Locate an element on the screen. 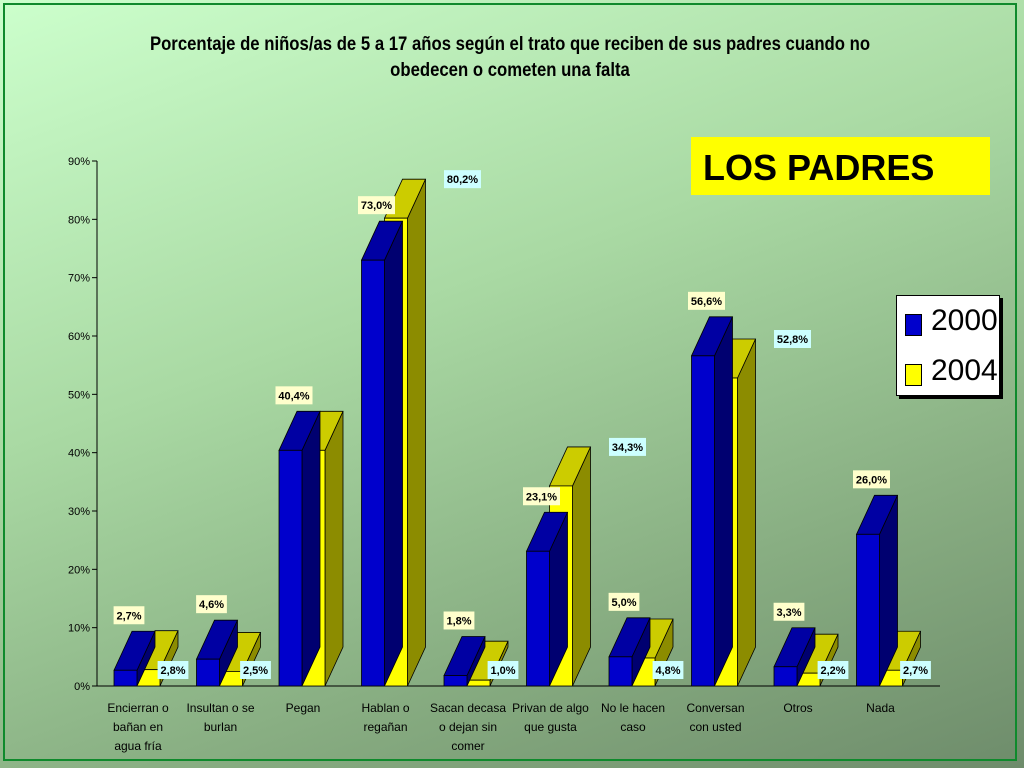 This screenshot has height=768, width=1024. data-label-2004: 80,2% is located at coordinates (462, 180).